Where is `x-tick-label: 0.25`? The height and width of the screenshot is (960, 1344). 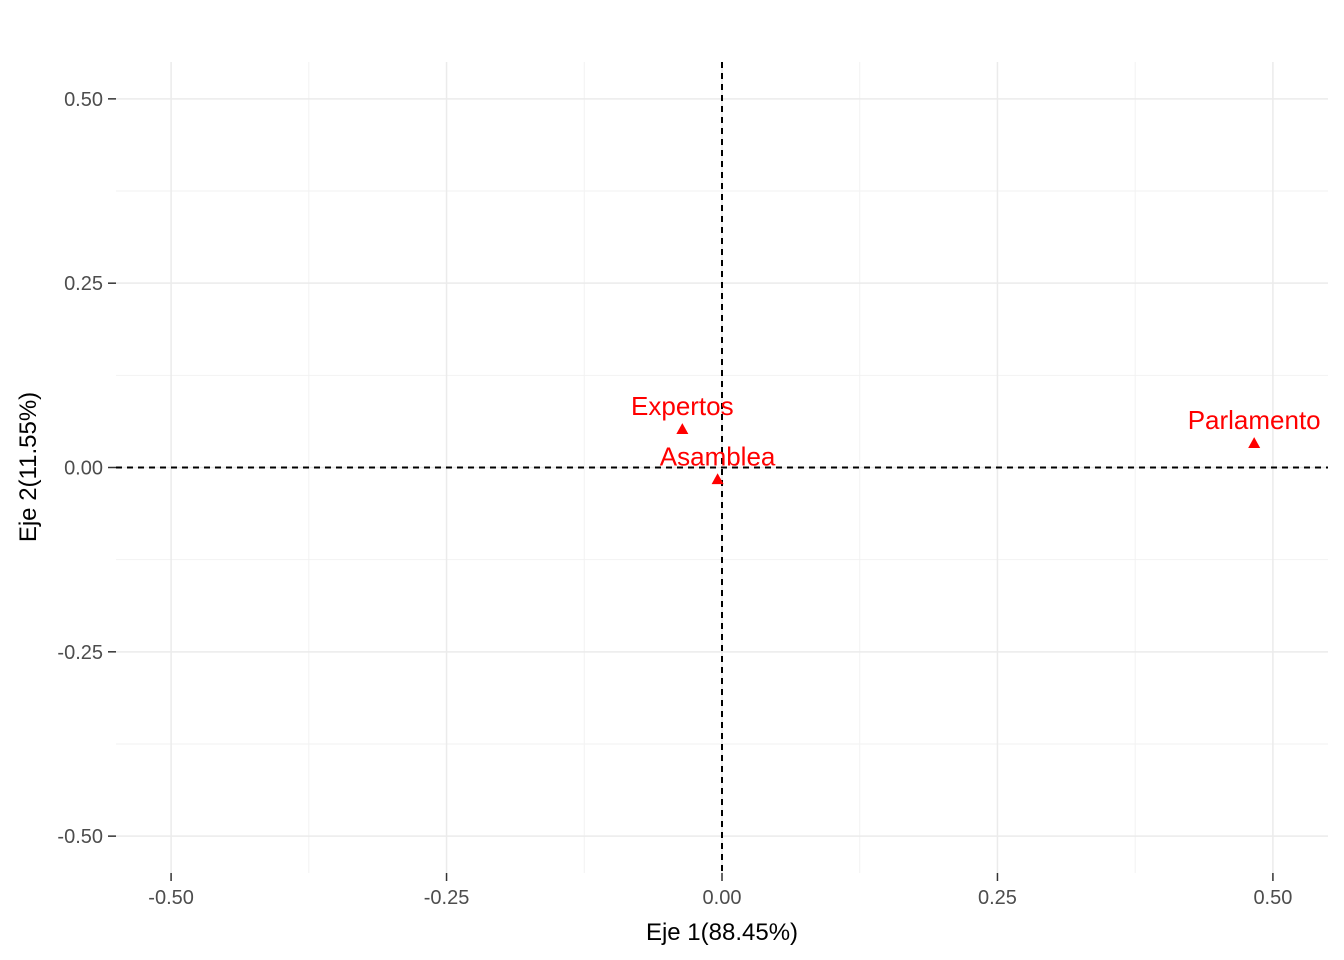 x-tick-label: 0.25 is located at coordinates (997, 898).